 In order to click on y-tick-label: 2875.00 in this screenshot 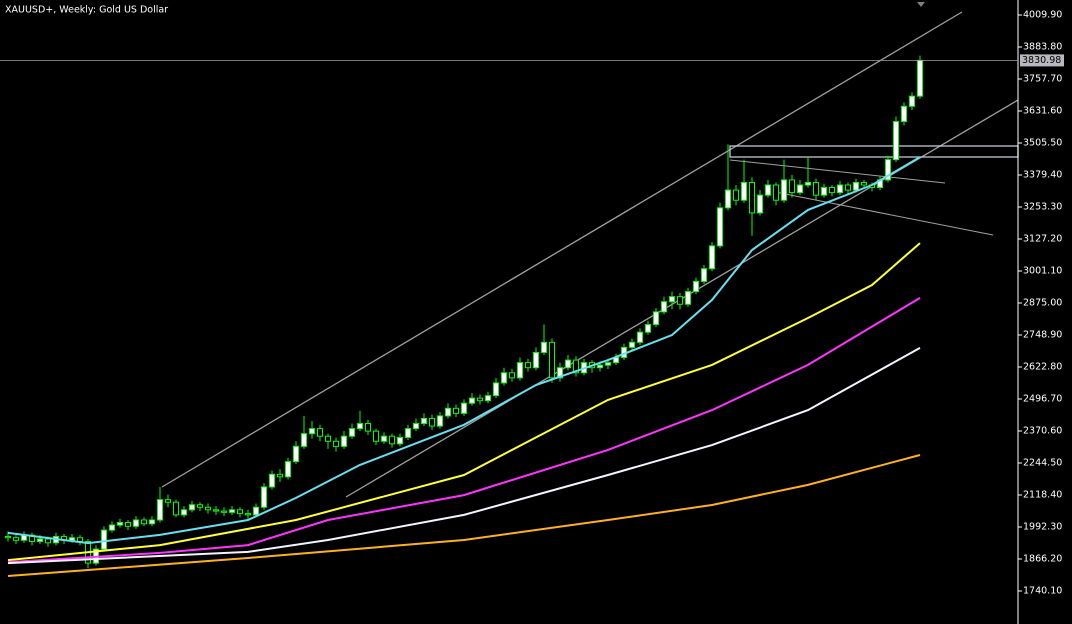, I will do `click(1042, 302)`.